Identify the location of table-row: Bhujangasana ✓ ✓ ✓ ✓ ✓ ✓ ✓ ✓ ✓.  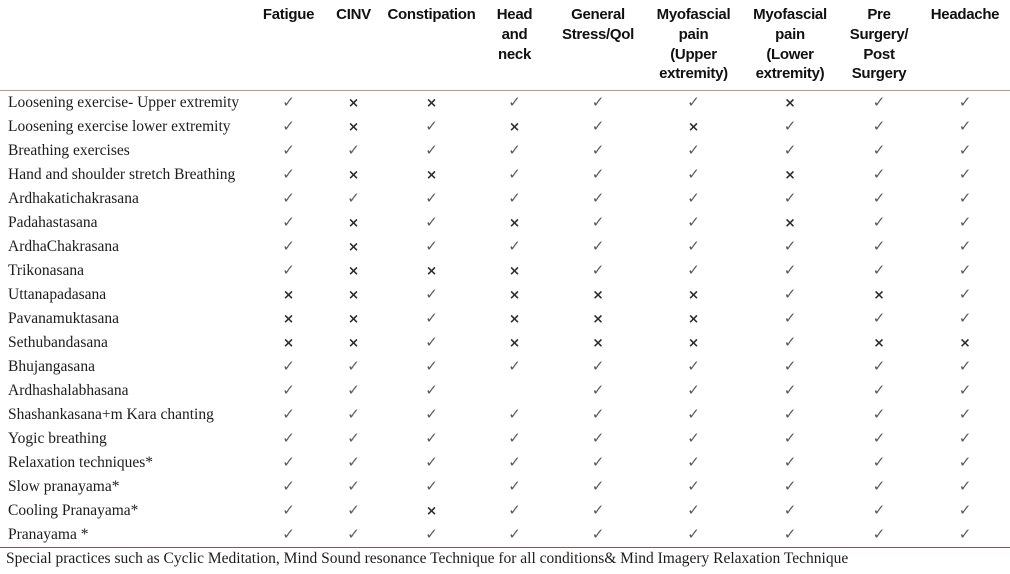
(505, 367).